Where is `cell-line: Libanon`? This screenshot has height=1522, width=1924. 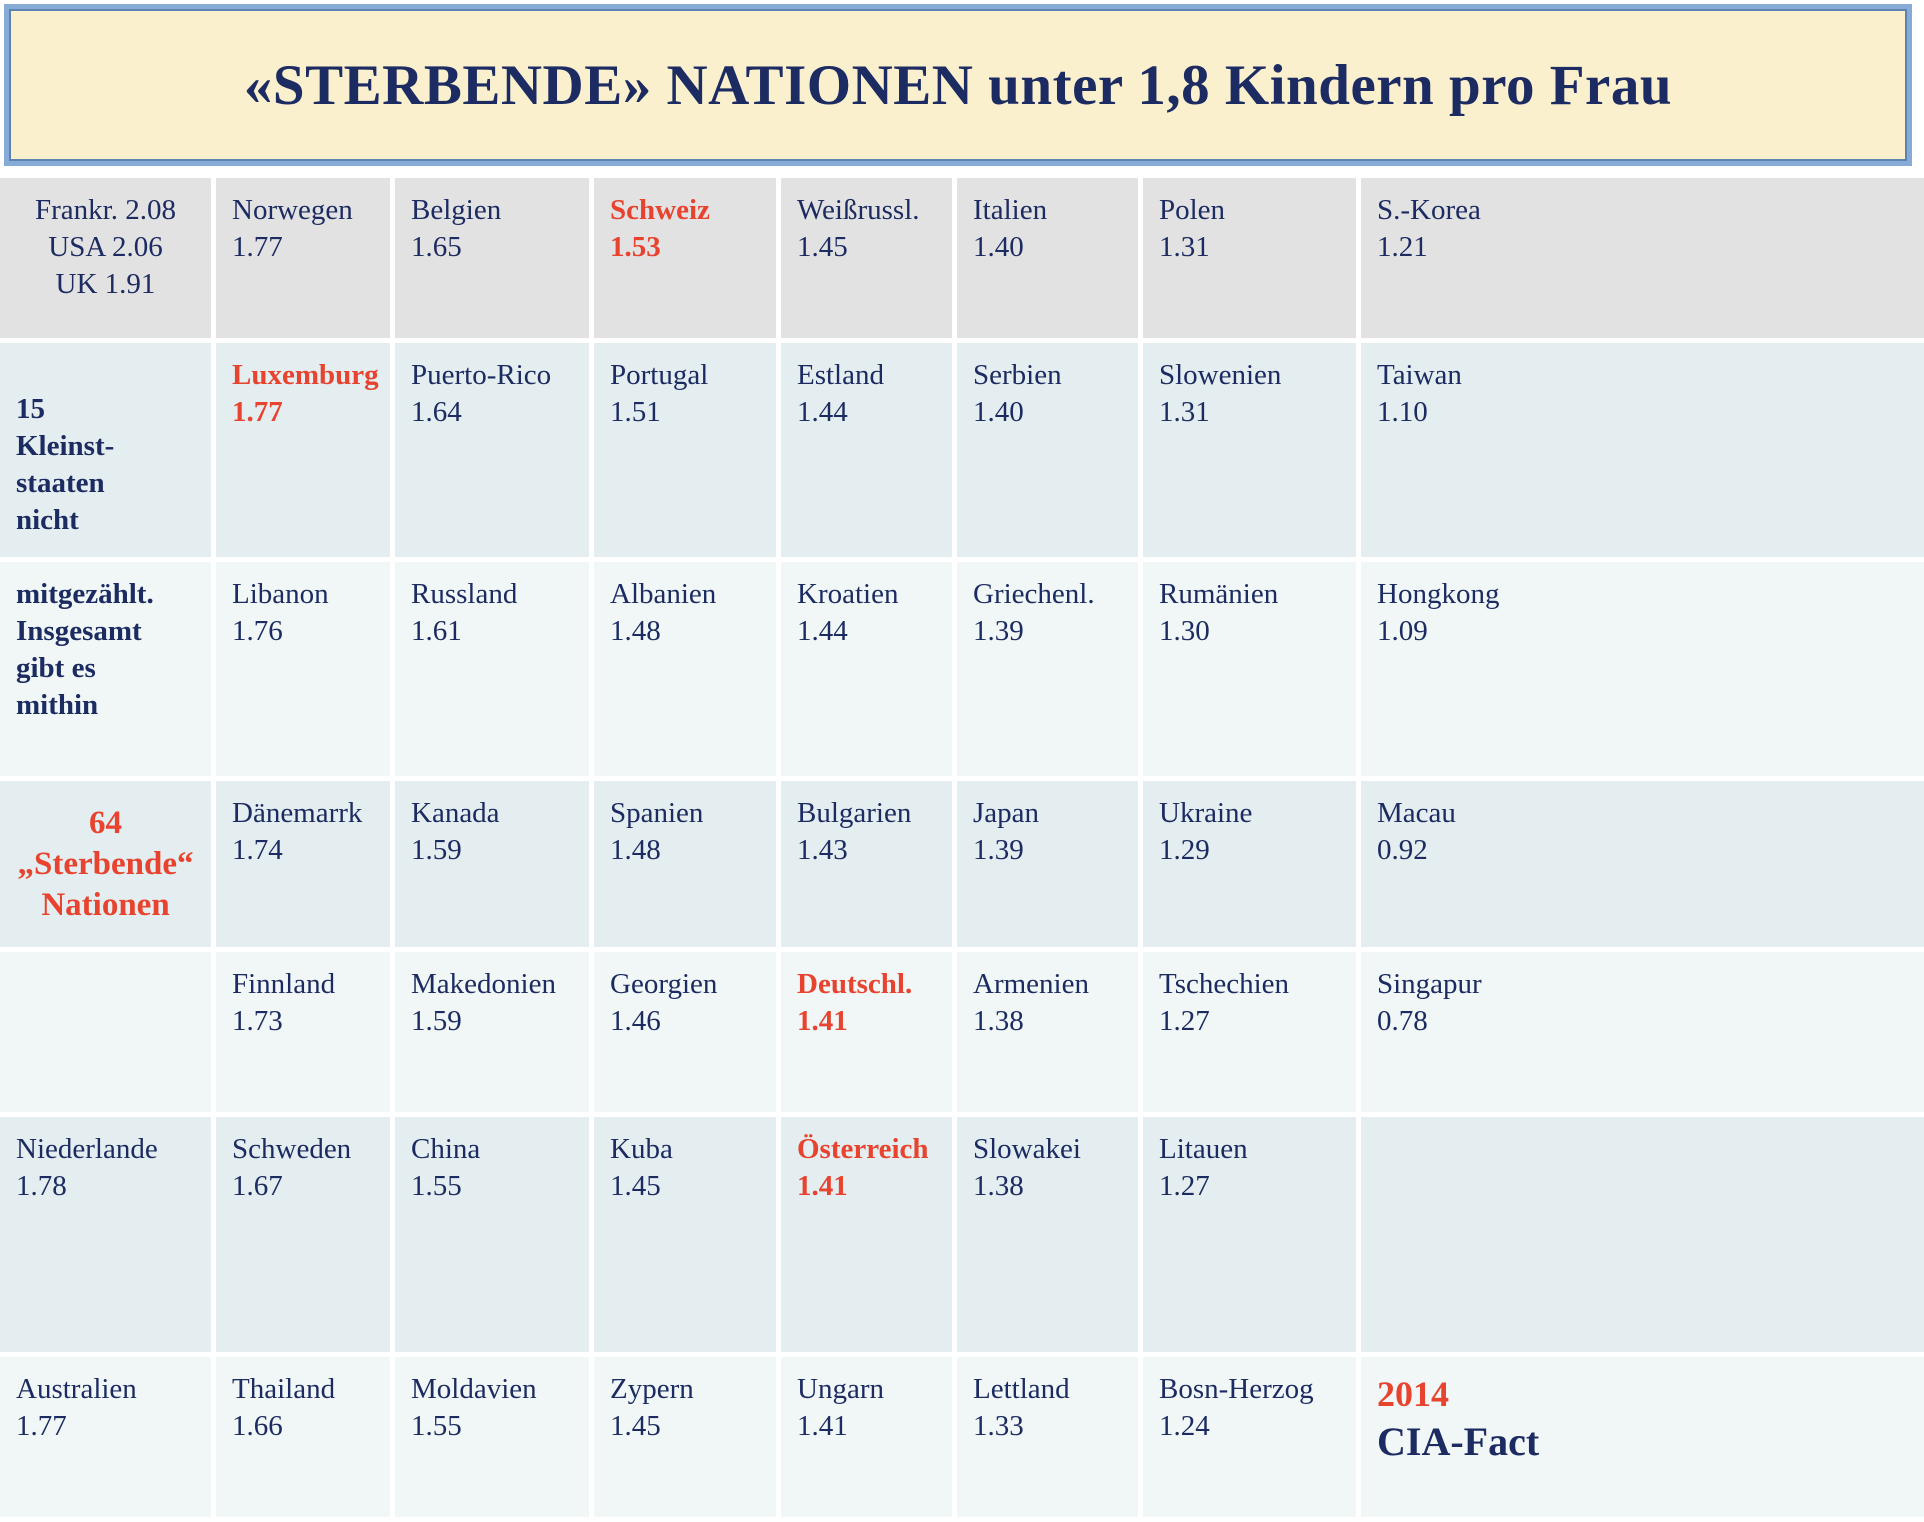
cell-line: Libanon is located at coordinates (280, 594).